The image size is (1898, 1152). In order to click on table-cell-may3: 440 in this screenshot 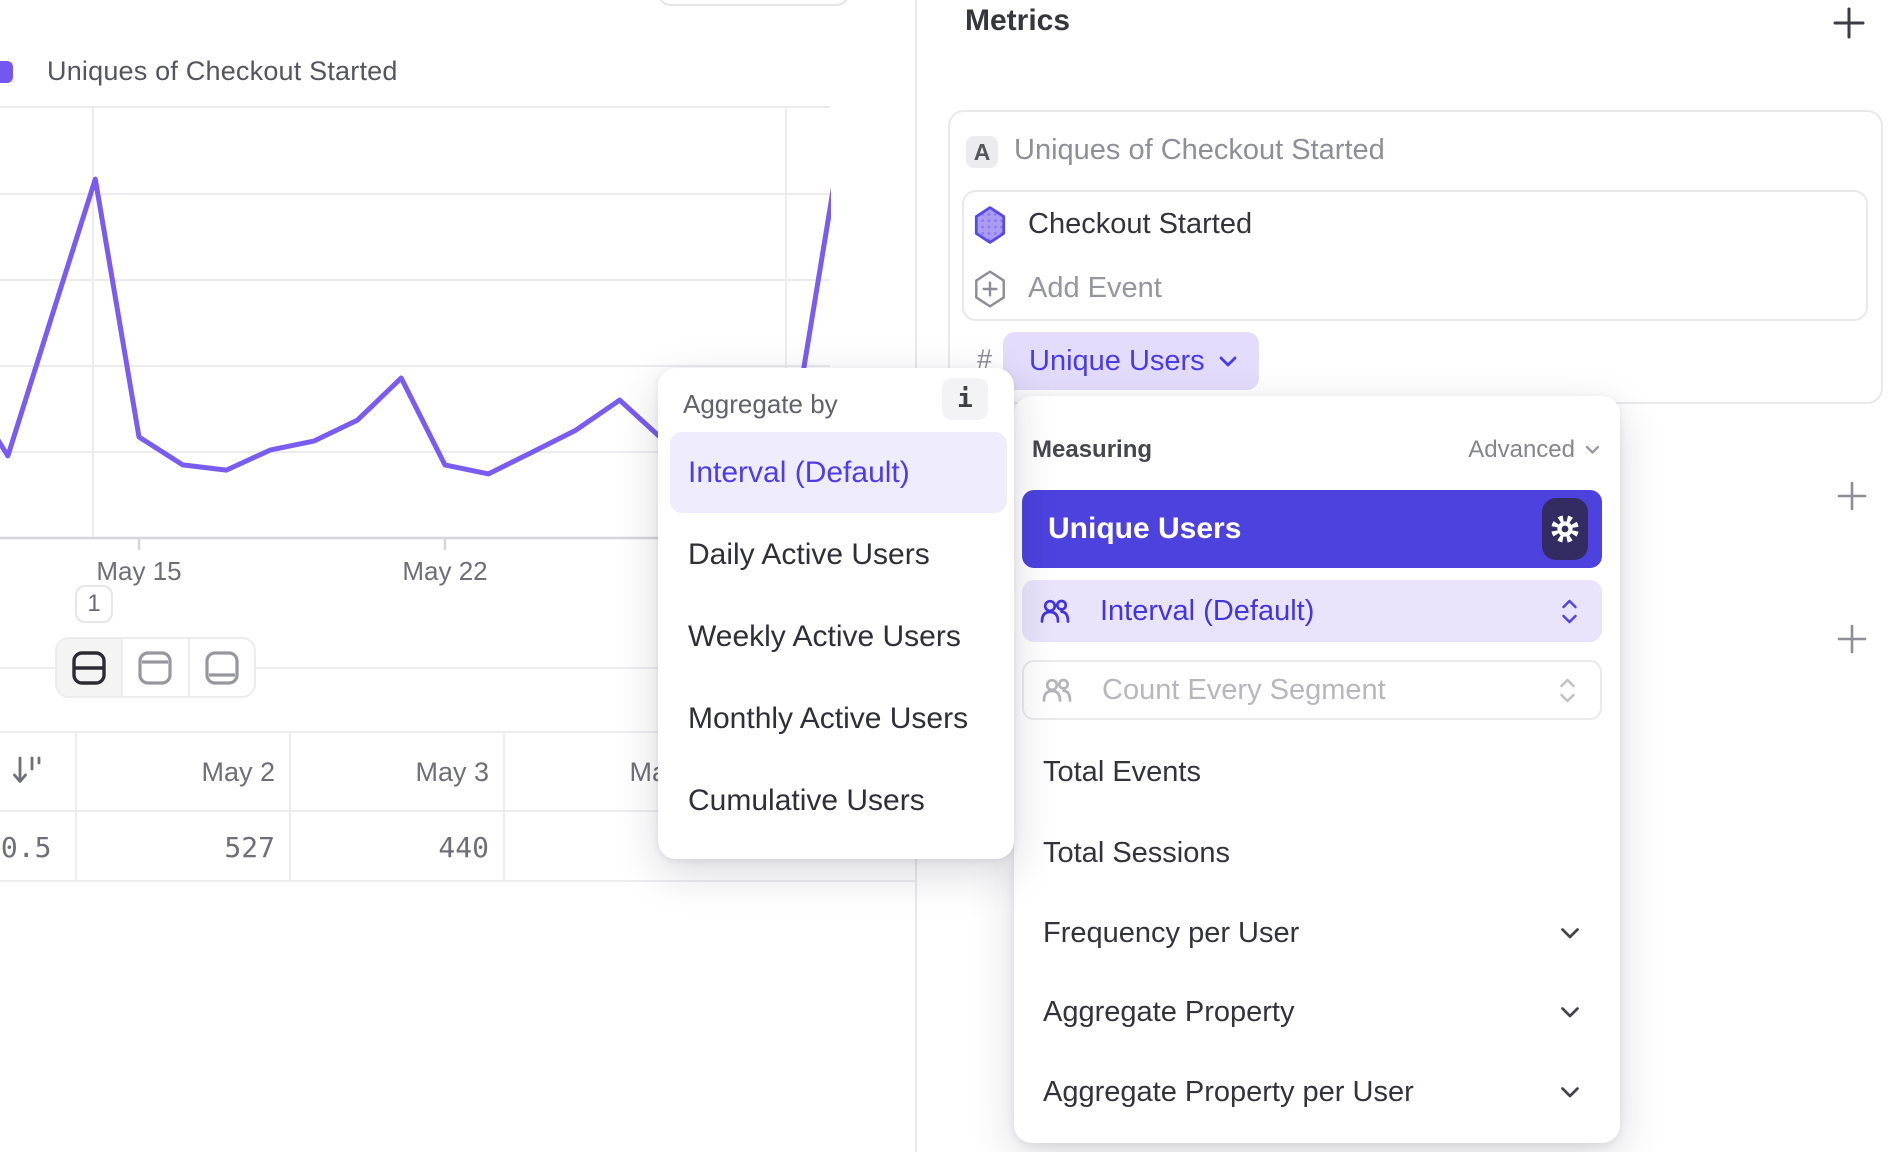, I will do `click(463, 847)`.